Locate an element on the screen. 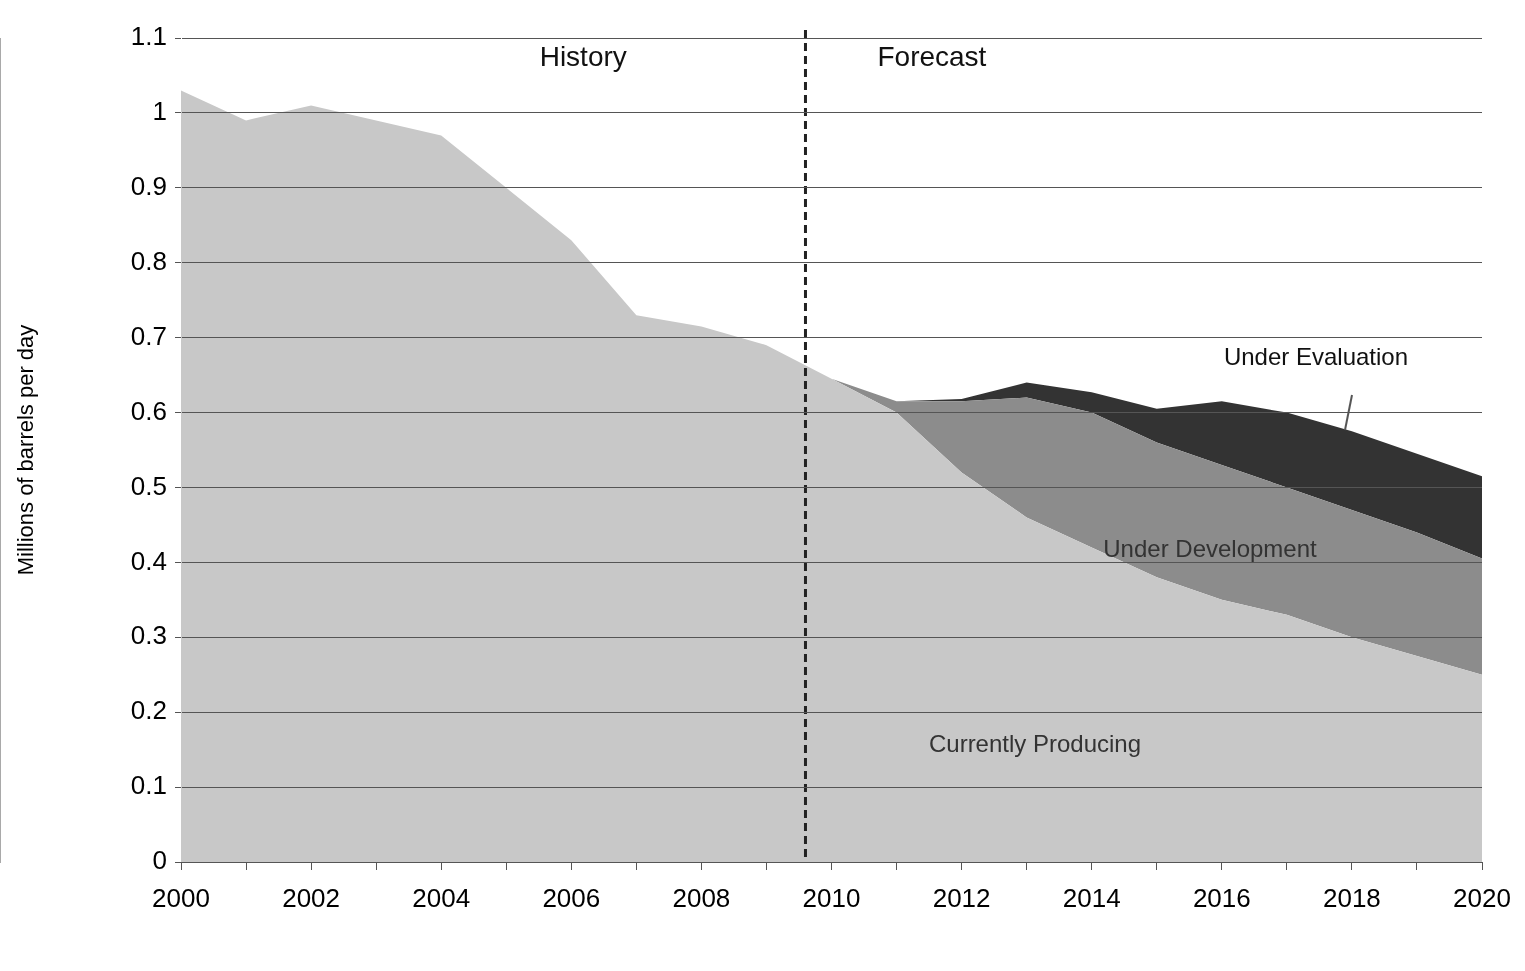 The image size is (1525, 971). x-tick-label: 2008 is located at coordinates (701, 897).